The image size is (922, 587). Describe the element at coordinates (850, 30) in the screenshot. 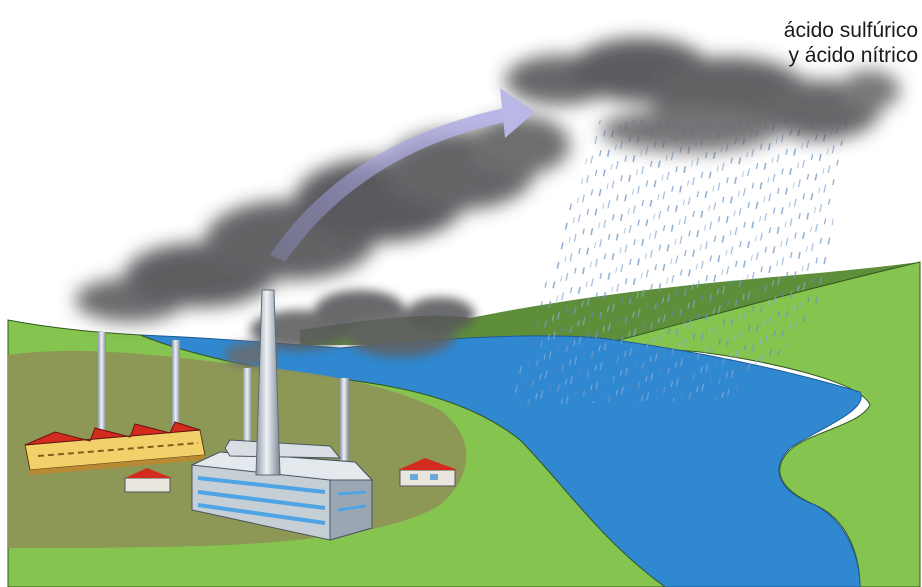

I see `acid-label-line-1: ácido sulfúrico` at that location.